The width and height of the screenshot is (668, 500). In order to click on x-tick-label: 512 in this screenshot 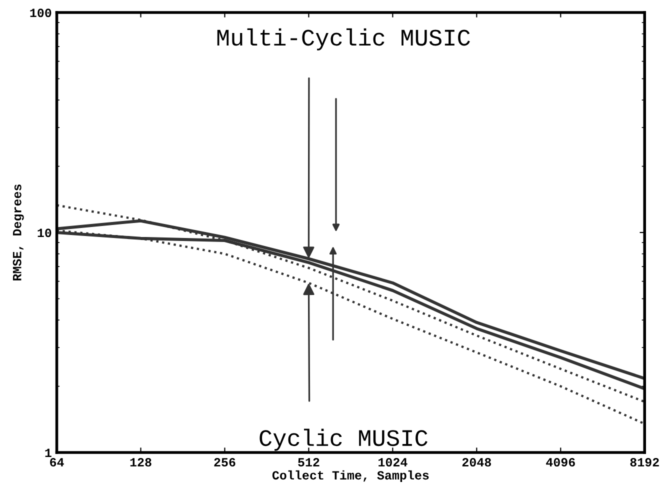, I will do `click(309, 462)`.